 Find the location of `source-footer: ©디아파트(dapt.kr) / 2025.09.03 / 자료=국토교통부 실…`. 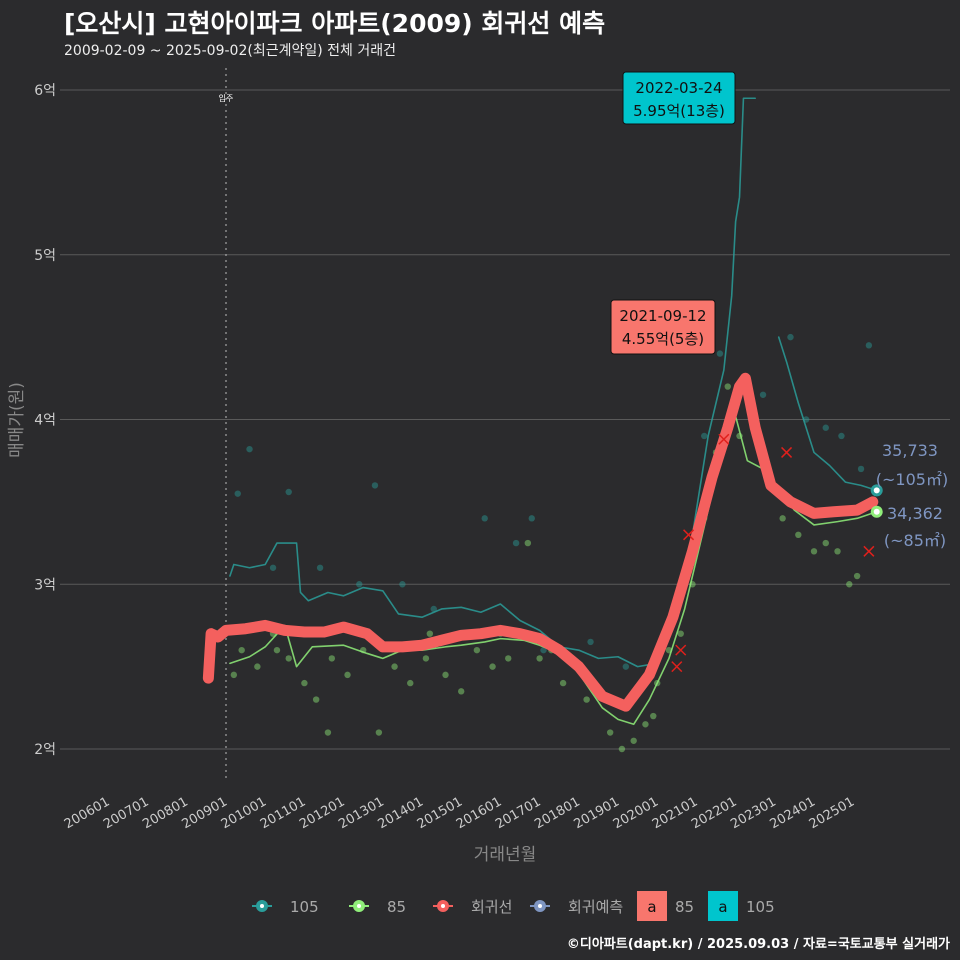

source-footer: ©디아파트(dapt.kr) / 2025.09.03 / 자료=국토교통부 실… is located at coordinates (758, 944).